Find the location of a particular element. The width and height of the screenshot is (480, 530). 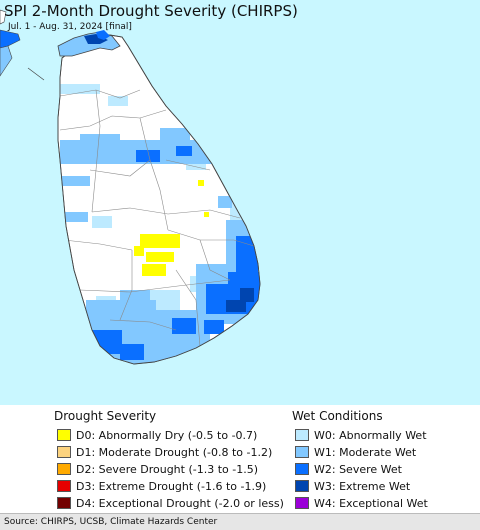

legend-label-d4: D4: Exceptional Drought (-2.0 or less) is located at coordinates (180, 503).